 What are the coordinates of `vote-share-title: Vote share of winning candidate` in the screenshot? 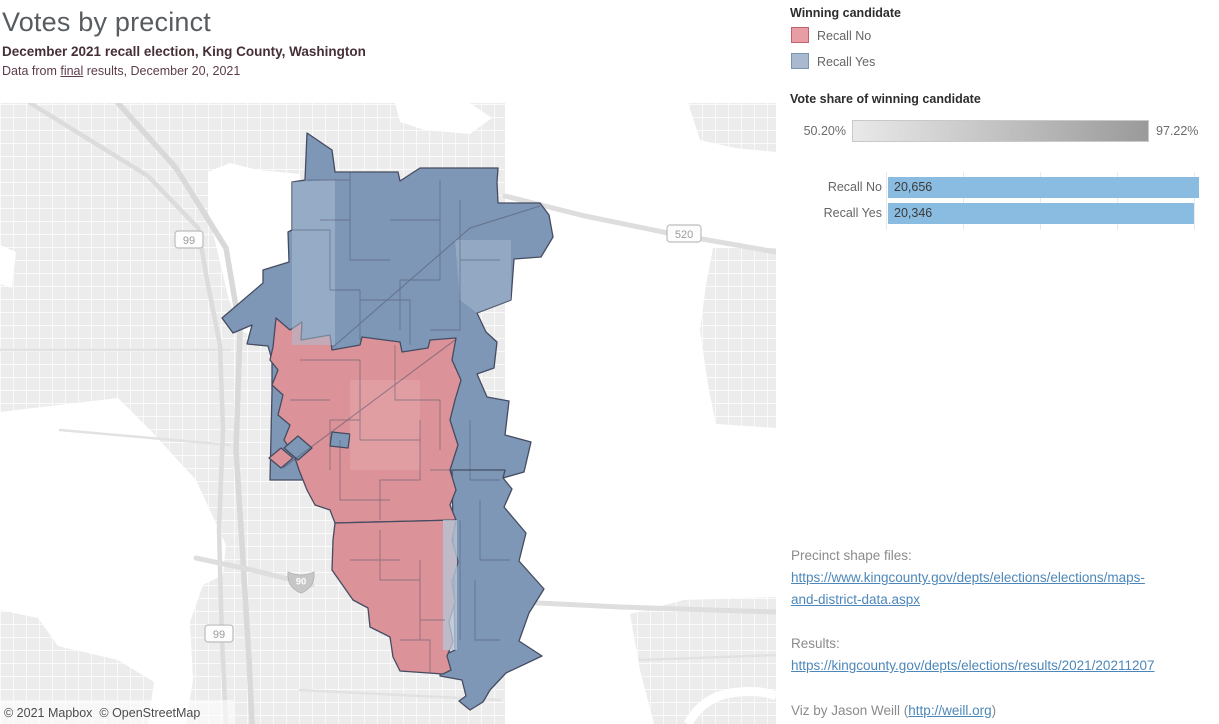 It's located at (885, 99).